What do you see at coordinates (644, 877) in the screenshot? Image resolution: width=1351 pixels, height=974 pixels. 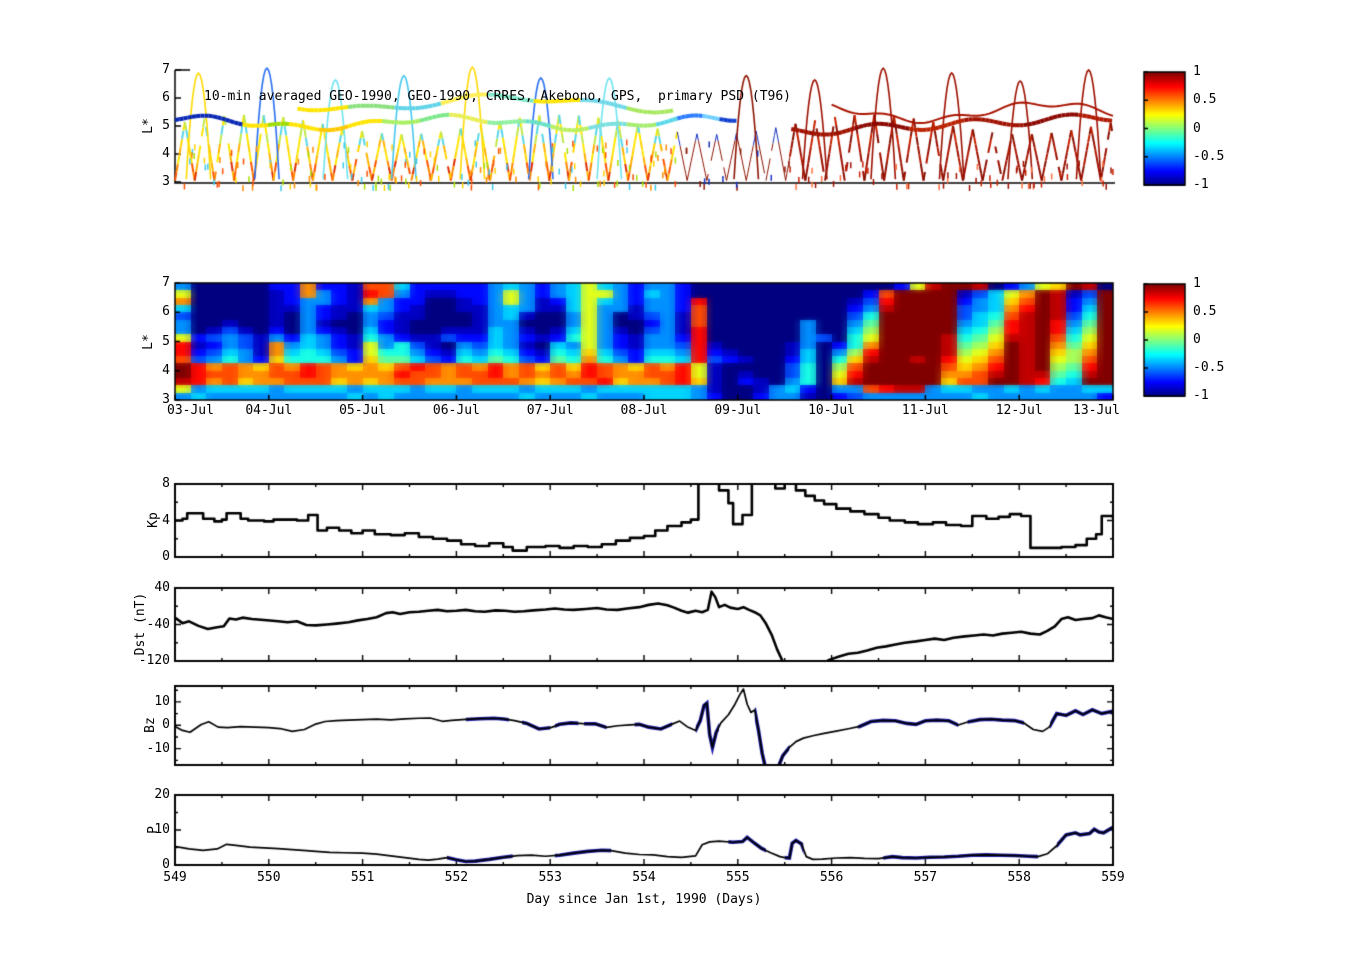 I see `tick-label: 554` at bounding box center [644, 877].